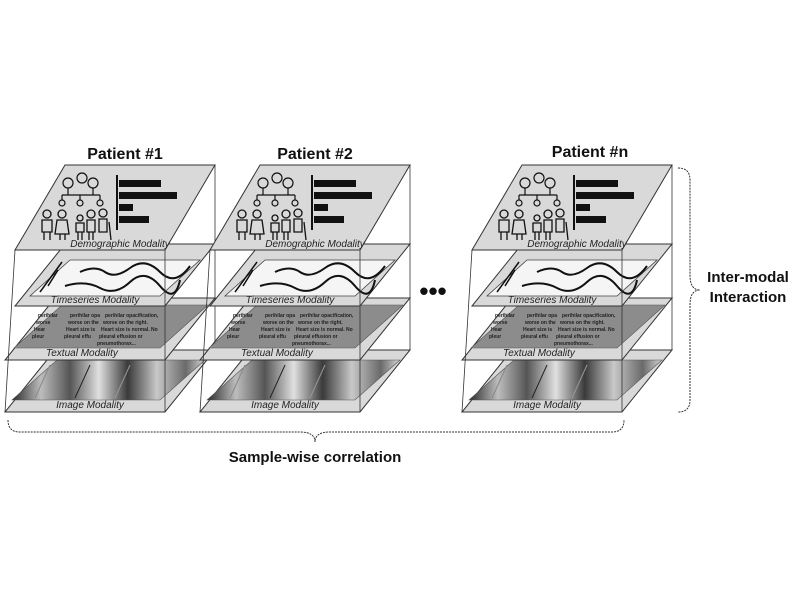 Image resolution: width=800 pixels, height=600 pixels. I want to click on inter-modal-label-line1: Inter-modal, so click(748, 277).